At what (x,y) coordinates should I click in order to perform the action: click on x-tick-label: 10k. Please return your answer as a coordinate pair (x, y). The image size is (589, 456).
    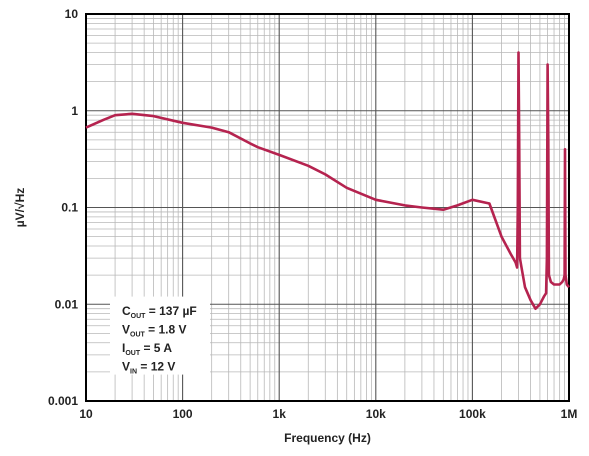
    Looking at the image, I should click on (376, 414).